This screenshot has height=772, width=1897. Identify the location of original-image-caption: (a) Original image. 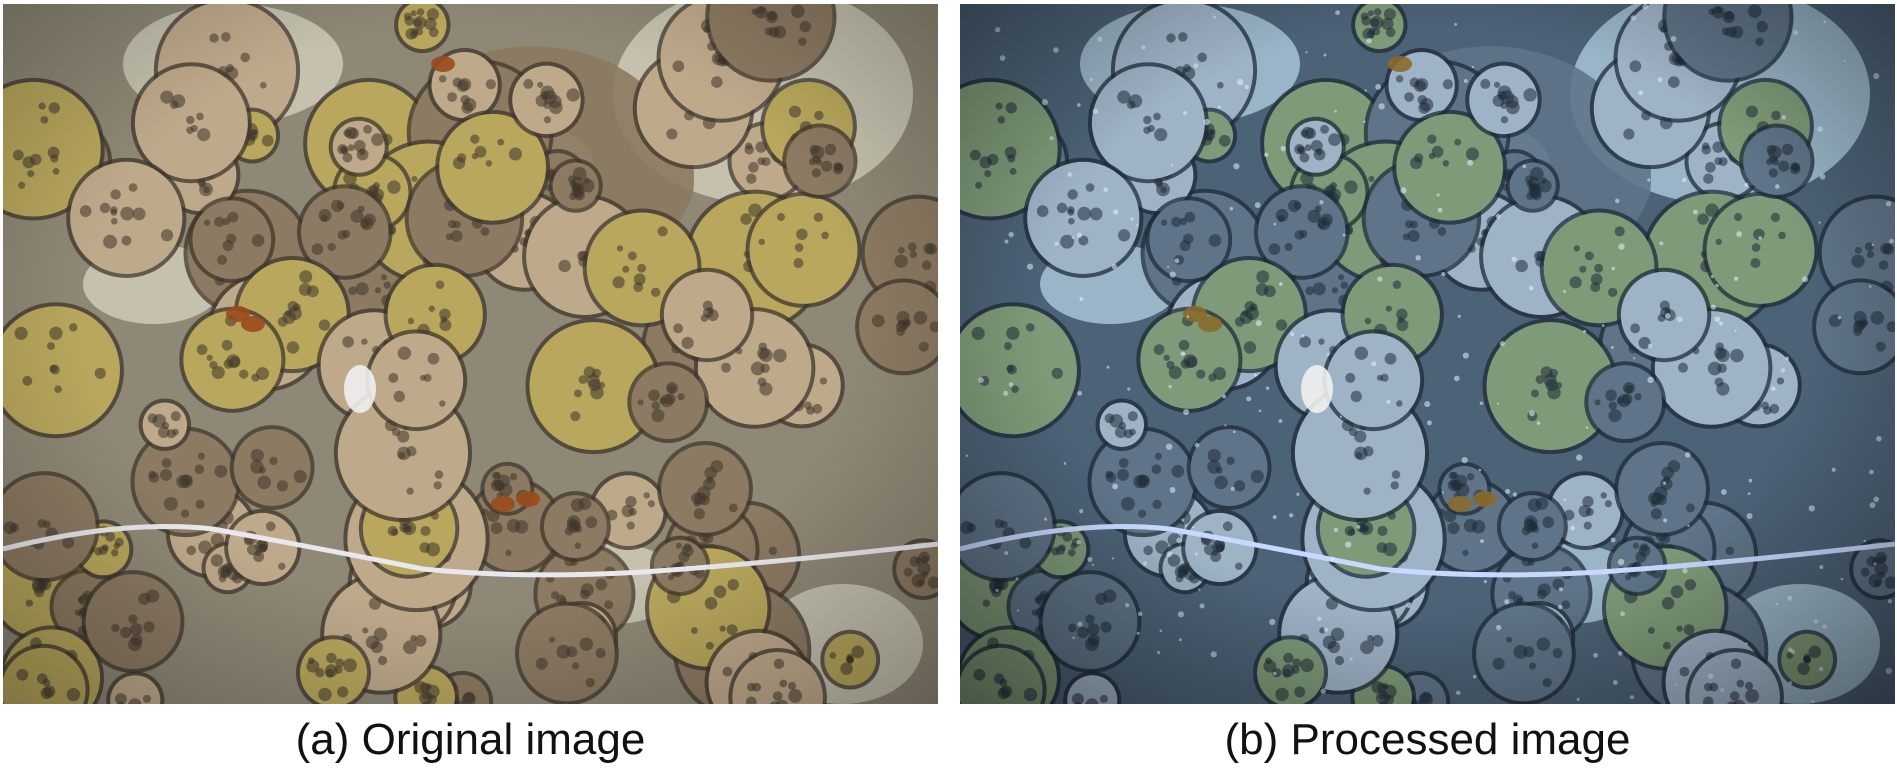
(470, 739).